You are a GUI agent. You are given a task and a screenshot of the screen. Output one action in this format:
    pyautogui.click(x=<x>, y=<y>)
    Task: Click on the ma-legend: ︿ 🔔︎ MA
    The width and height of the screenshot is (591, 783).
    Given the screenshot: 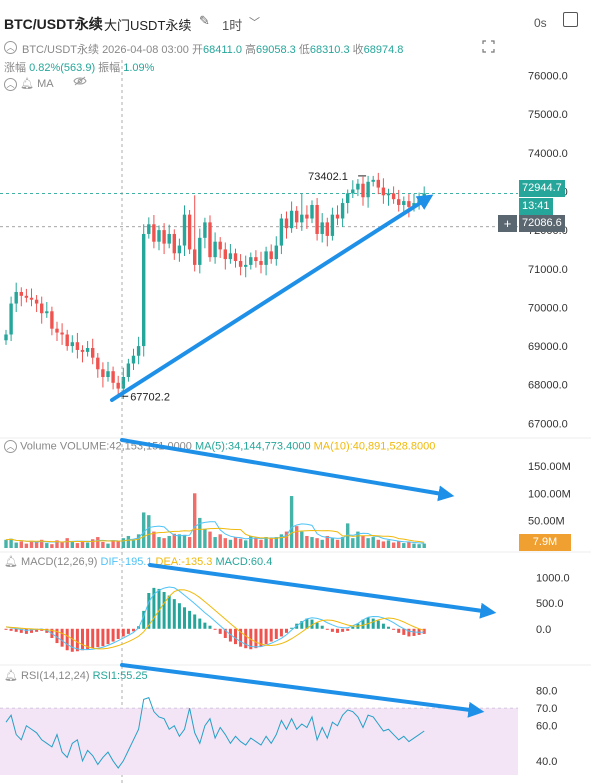 What is the action you would take?
    pyautogui.click(x=29, y=84)
    